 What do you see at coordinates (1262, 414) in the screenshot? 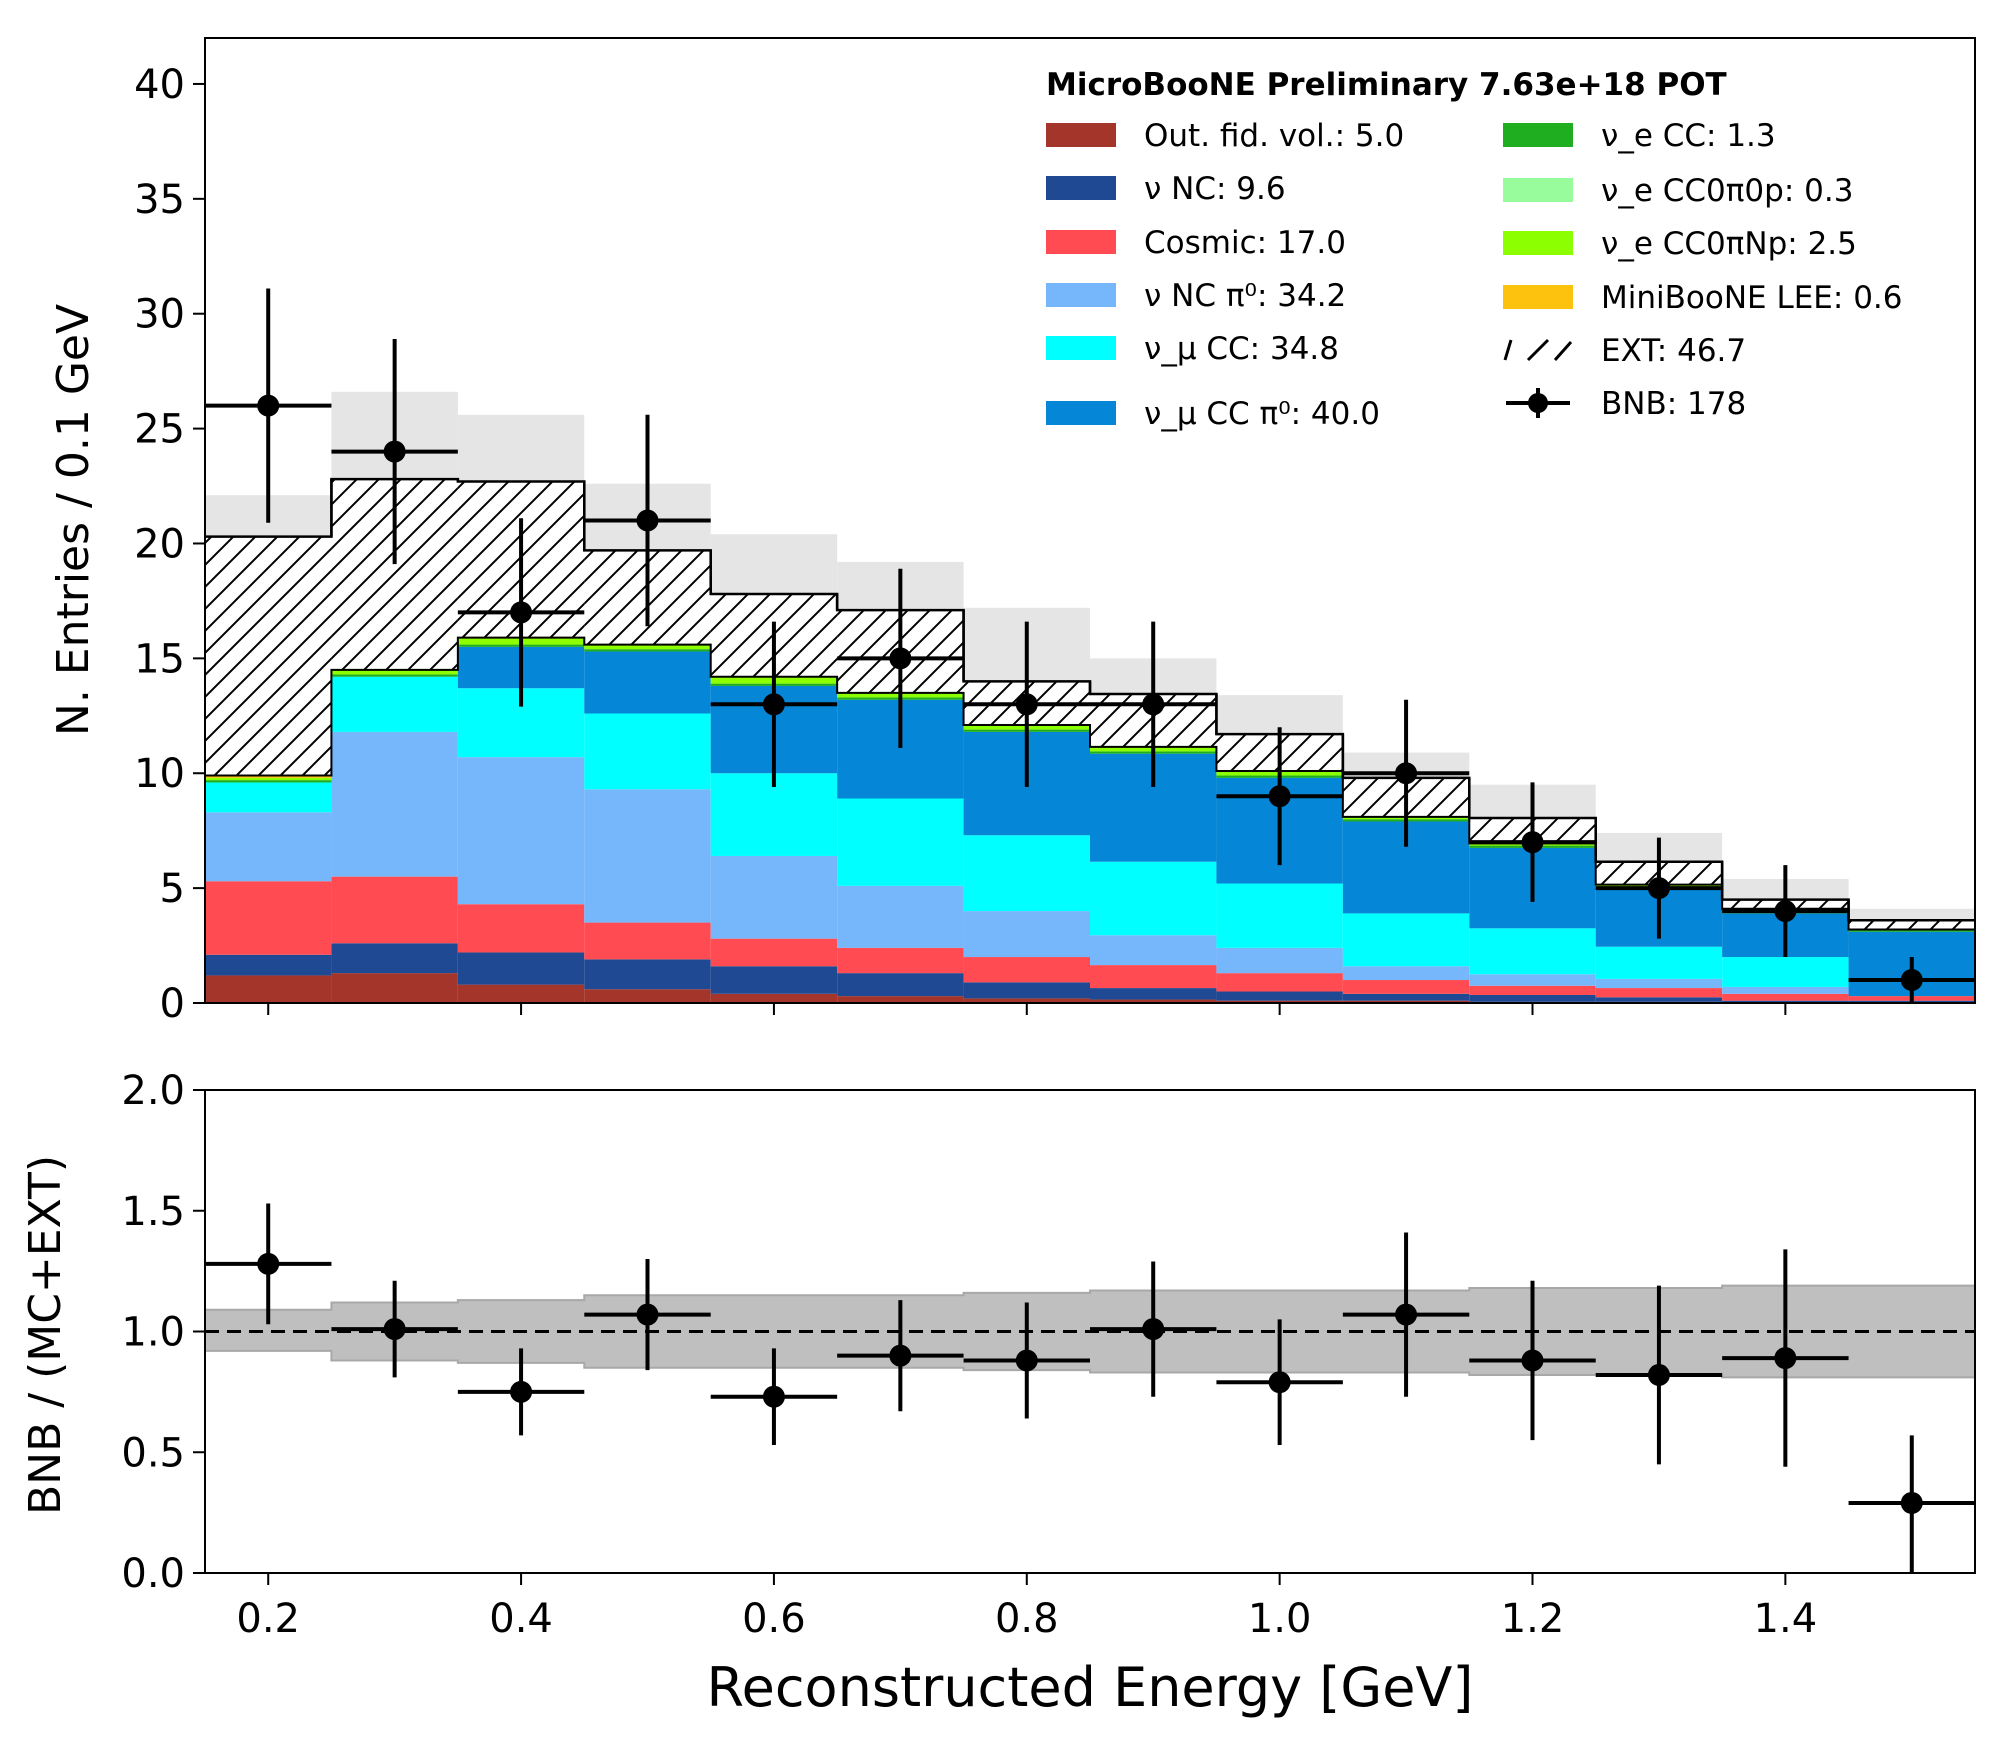
I see `legend-label-5: ν_μ CC π⁰: 40.0` at bounding box center [1262, 414].